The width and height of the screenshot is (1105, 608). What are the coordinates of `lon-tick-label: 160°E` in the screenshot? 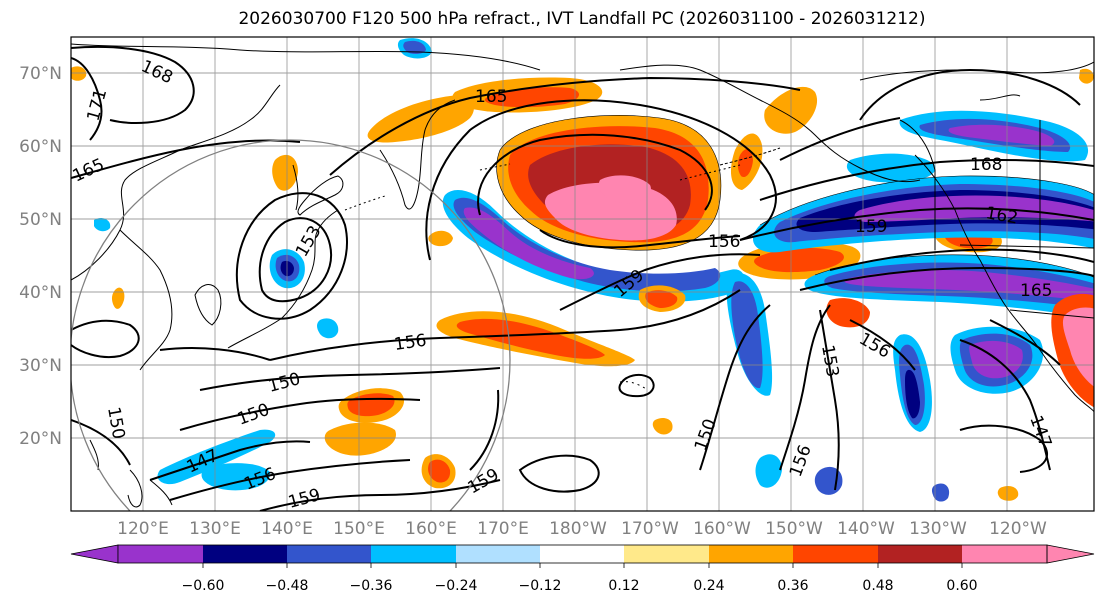 It's located at (431, 529).